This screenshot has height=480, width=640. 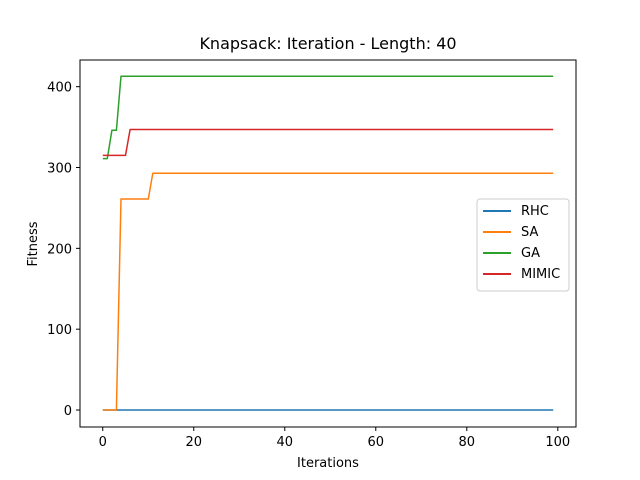 I want to click on y-tick-label: 200, so click(x=59, y=249).